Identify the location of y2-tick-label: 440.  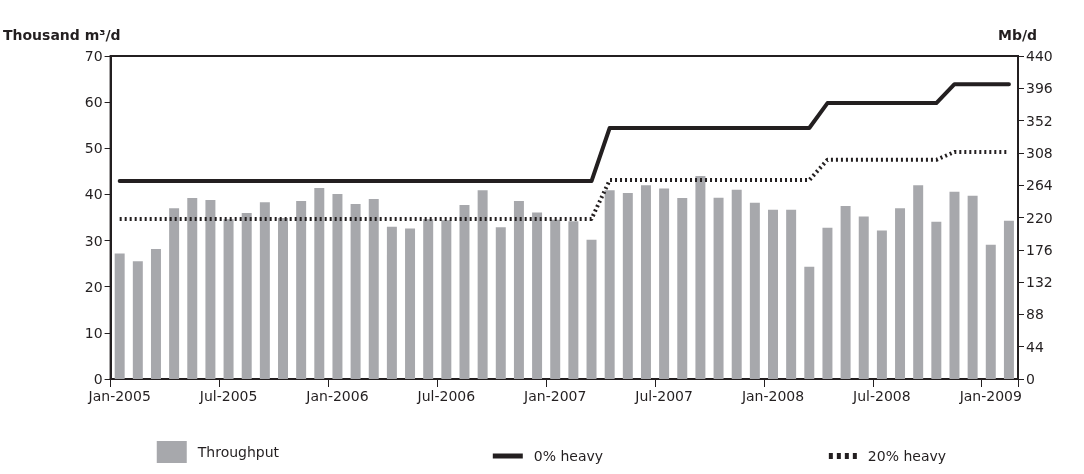
(1039, 56).